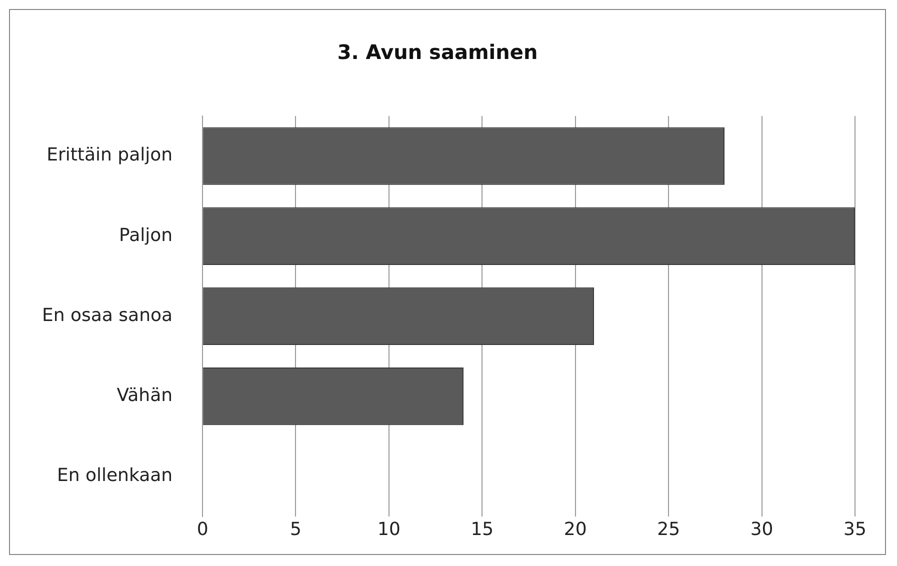 The width and height of the screenshot is (897, 566). I want to click on x-tick-label: 25, so click(668, 529).